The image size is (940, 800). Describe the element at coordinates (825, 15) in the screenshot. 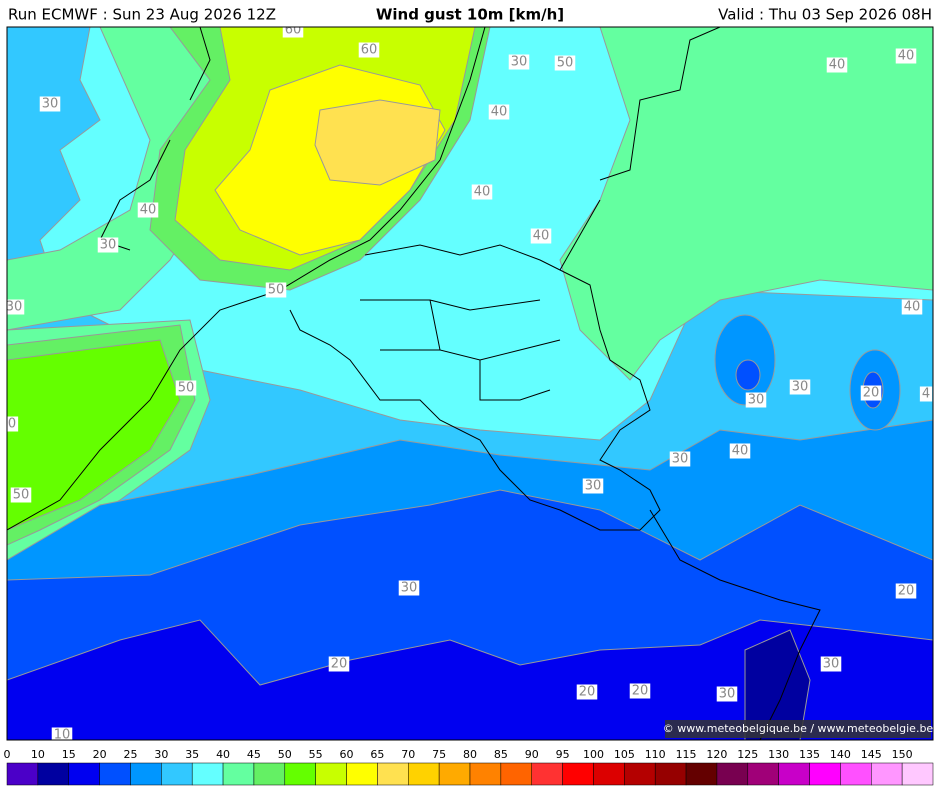

I see `valid-info: Valid : Thu 03 Sep 2026 08H` at that location.